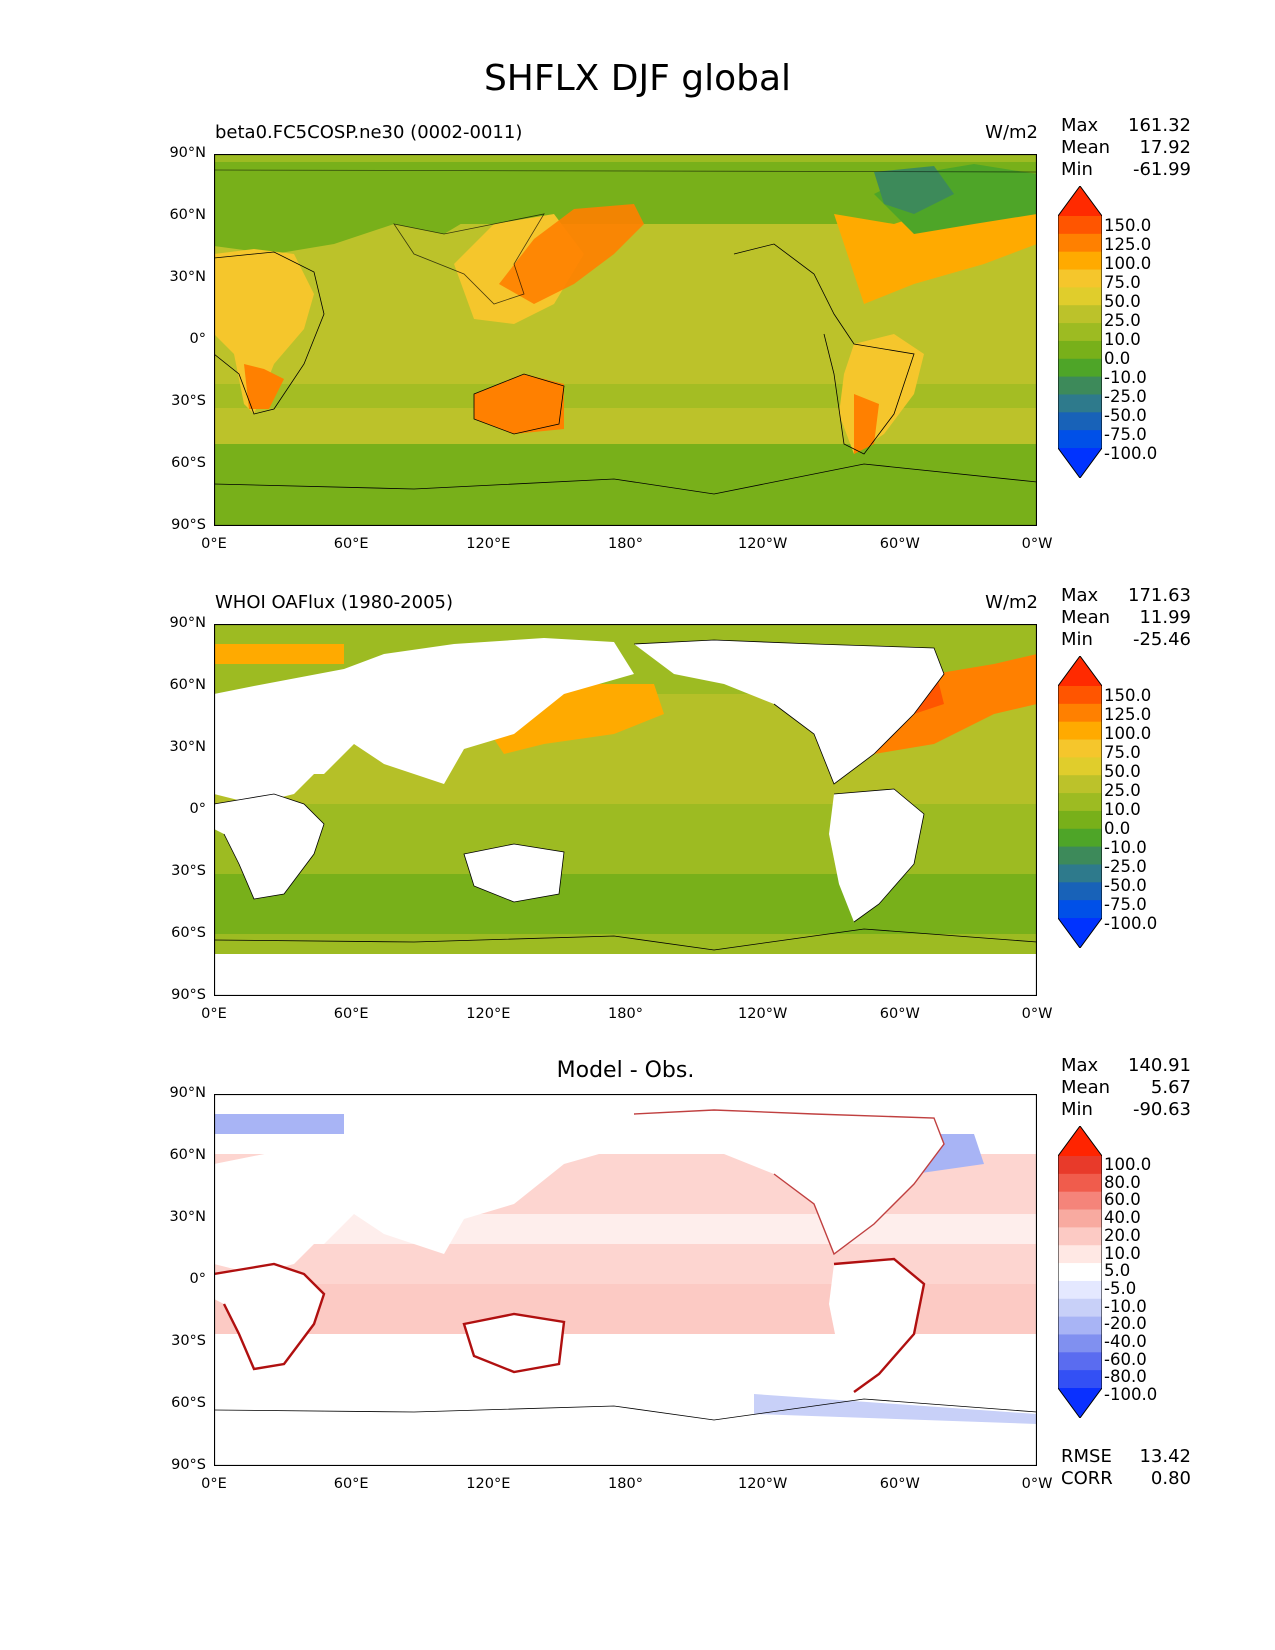 The image size is (1275, 1650). I want to click on obs-colorbar, so click(1080, 803).